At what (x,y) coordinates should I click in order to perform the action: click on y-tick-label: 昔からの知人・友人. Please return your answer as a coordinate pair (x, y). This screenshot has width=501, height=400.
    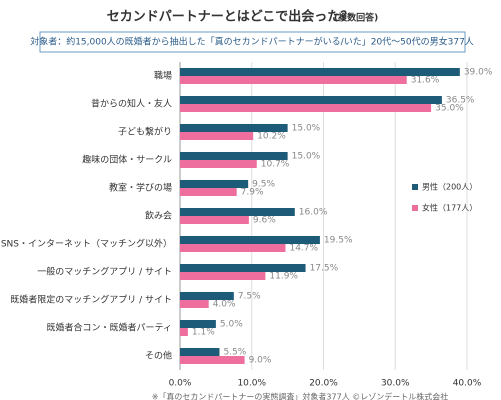
    Looking at the image, I should click on (131, 104).